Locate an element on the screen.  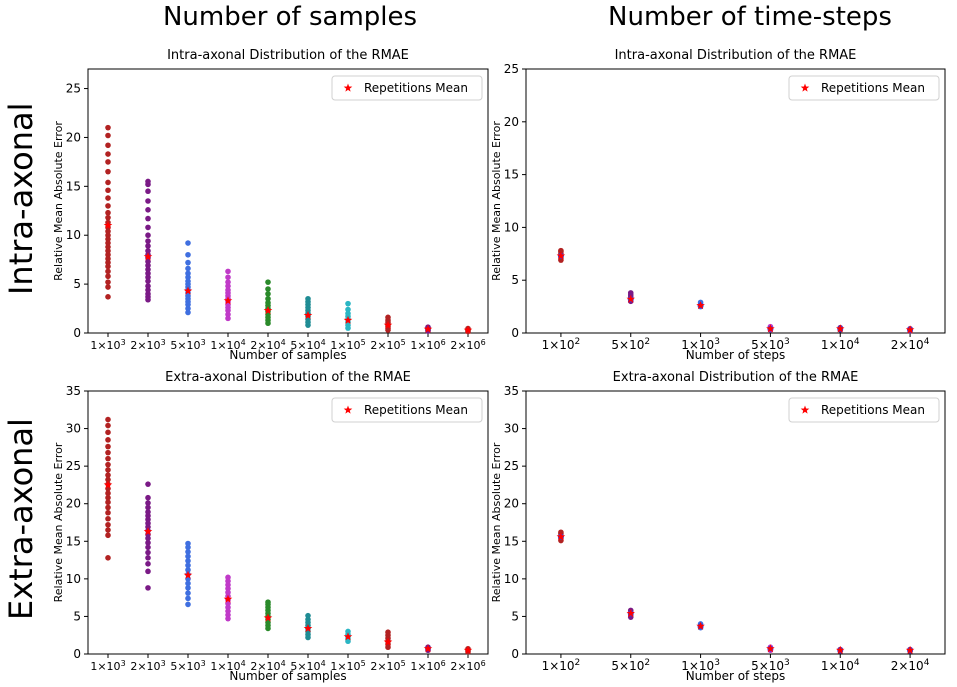
y-tick-label-3-0: 0 is located at coordinates (515, 654).